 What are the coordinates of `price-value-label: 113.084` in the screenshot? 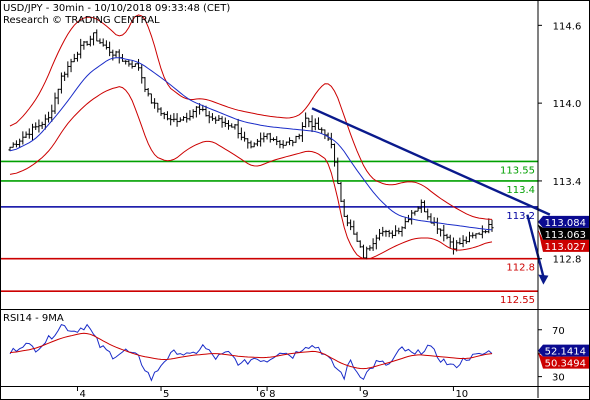 It's located at (565, 223).